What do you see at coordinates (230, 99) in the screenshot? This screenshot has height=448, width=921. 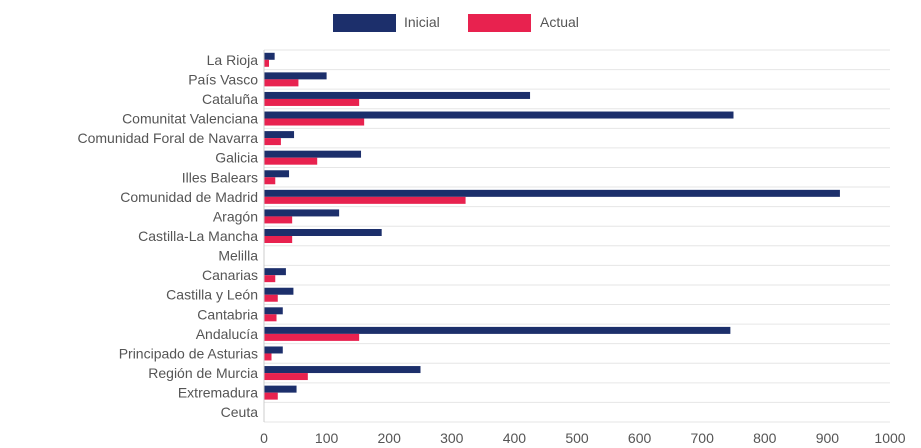 I see `category-label: Cataluña` at bounding box center [230, 99].